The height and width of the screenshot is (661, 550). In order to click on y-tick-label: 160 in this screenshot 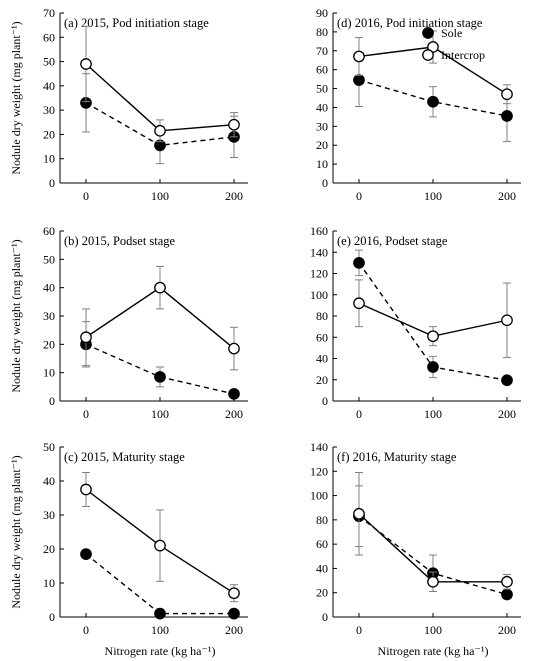, I will do `click(319, 231)`.